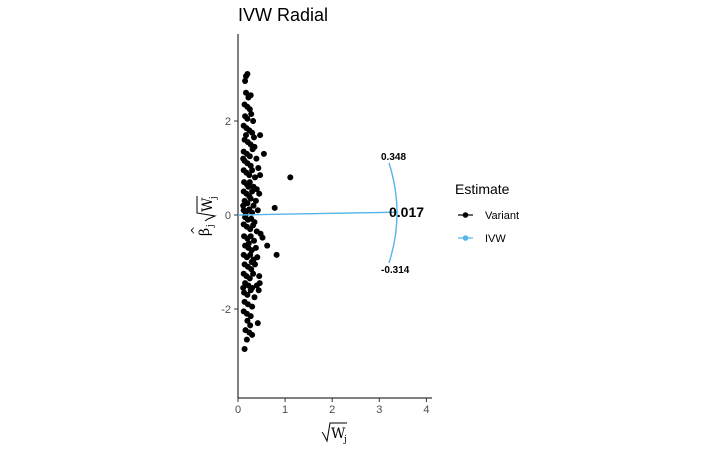  What do you see at coordinates (482, 189) in the screenshot?
I see `legend-title: Estimate` at bounding box center [482, 189].